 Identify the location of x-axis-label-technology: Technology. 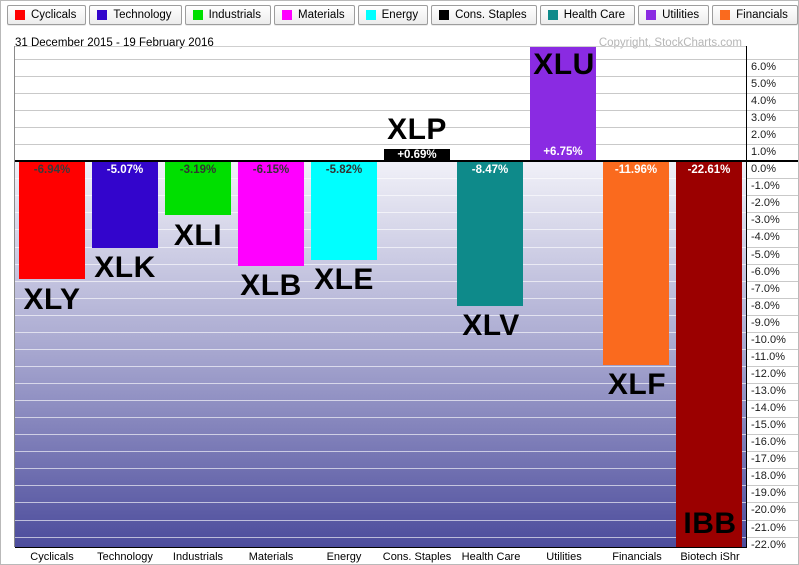
(125, 557).